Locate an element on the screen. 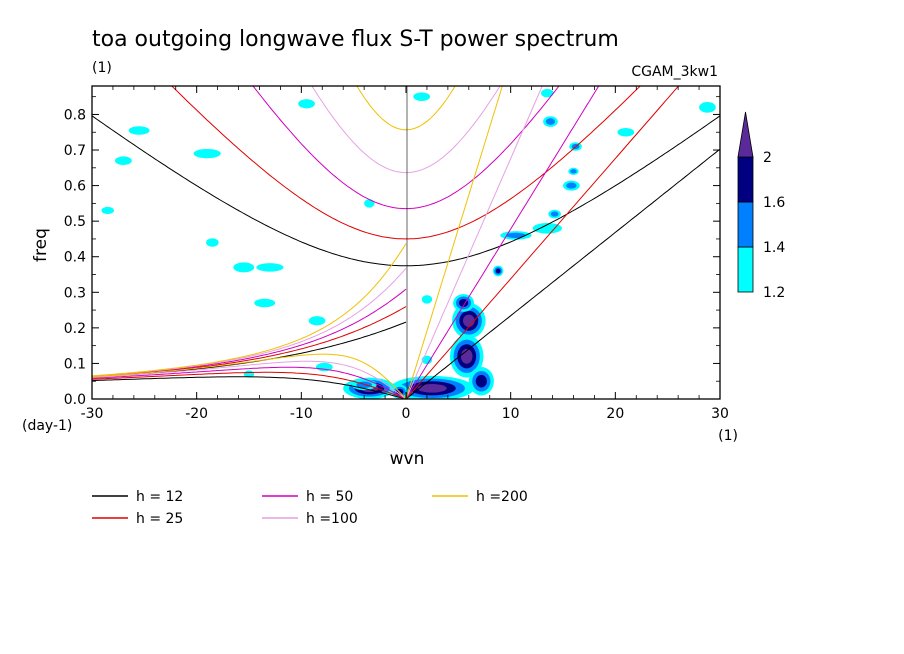  legend-label: h = 25 is located at coordinates (159, 519).